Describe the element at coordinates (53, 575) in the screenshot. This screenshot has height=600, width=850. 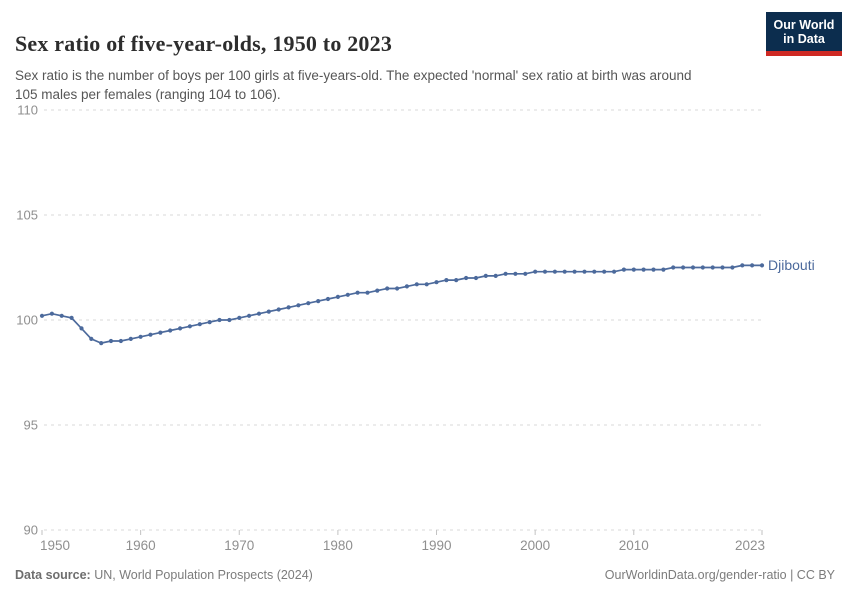
I see `data-source-label: Data source:` at that location.